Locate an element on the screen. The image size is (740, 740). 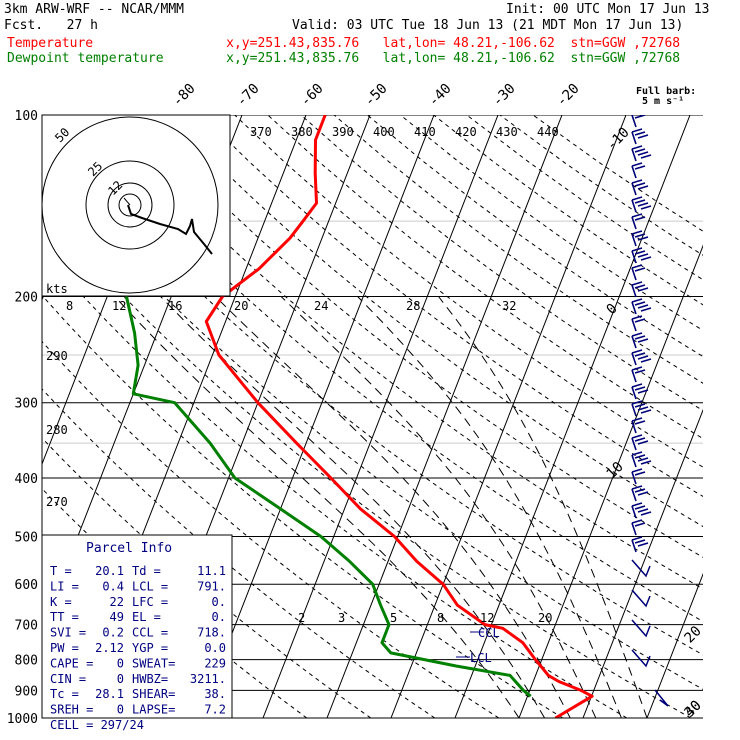
pressure-tick-label: 500 is located at coordinates (26, 537).